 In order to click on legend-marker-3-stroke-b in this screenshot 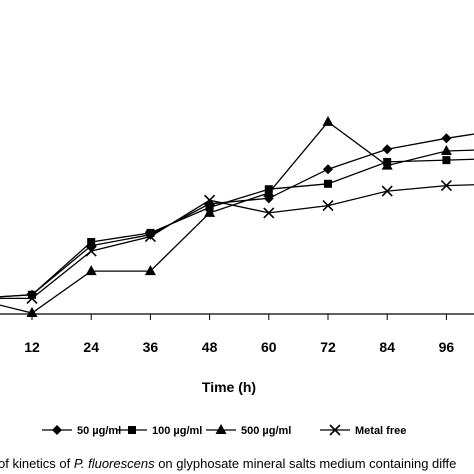, I will do `click(335, 430)`.